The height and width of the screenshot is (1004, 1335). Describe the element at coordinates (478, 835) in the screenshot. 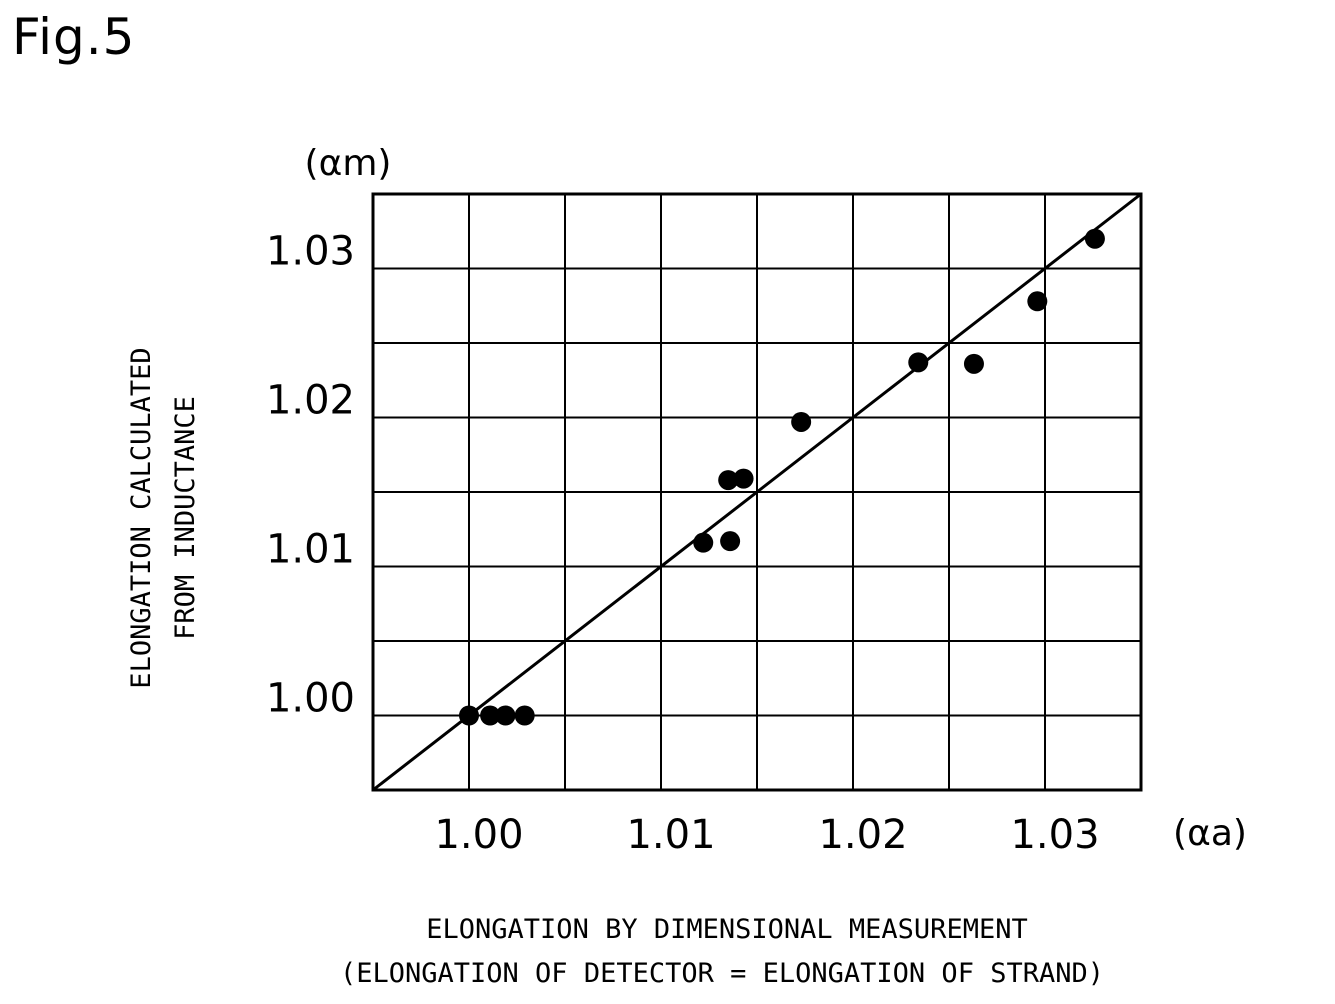

I see `x-tick-label: 1.00` at that location.